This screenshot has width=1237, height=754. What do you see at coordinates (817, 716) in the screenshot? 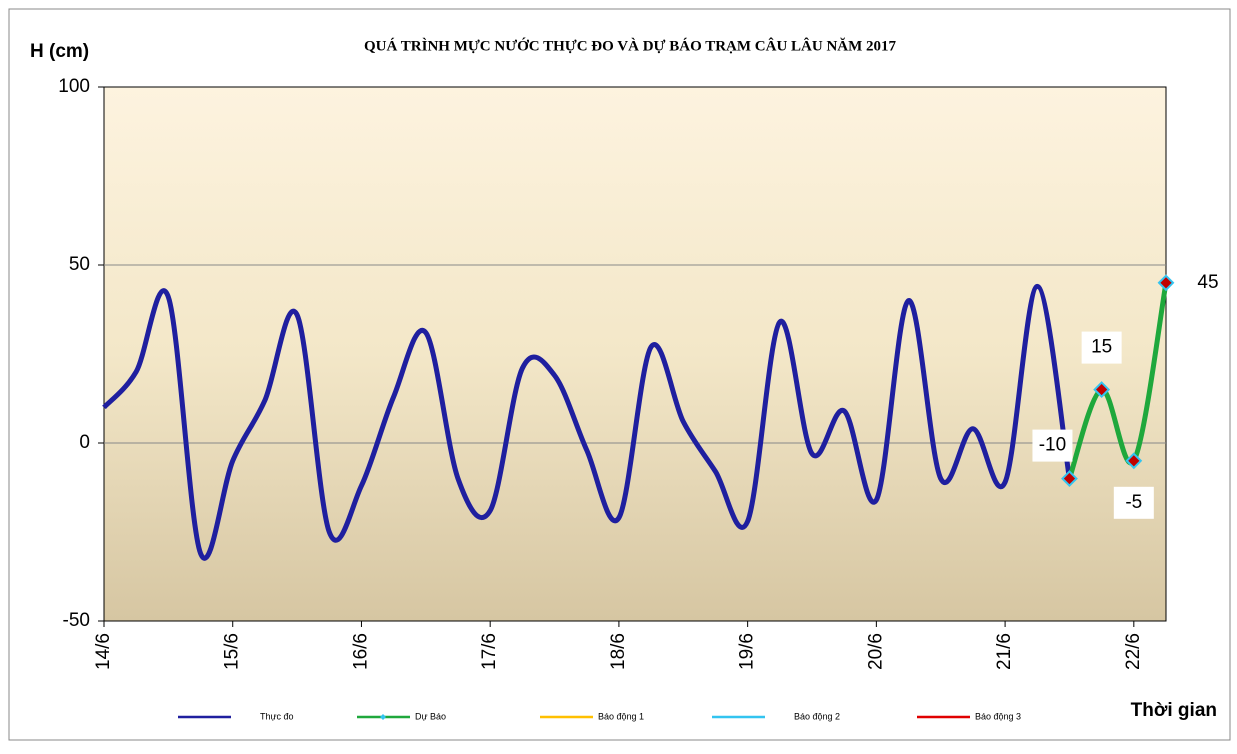
I see `legend-label: Báo động 2` at bounding box center [817, 716].